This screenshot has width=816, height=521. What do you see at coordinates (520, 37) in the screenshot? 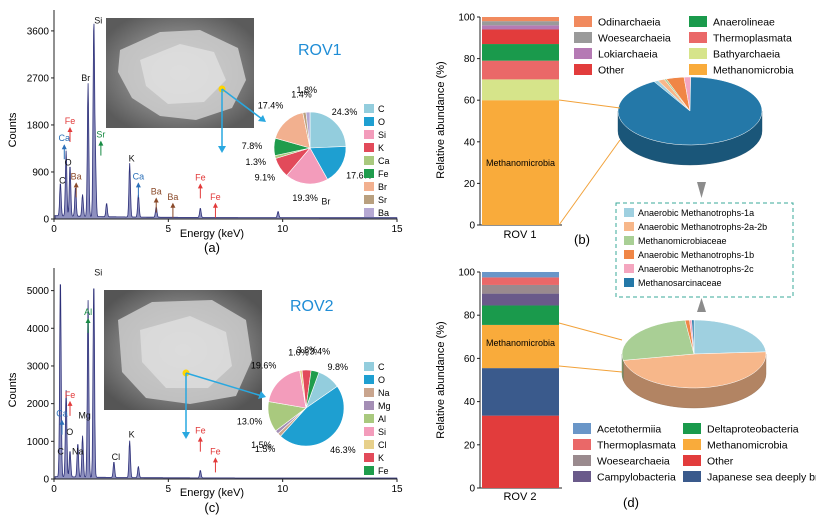
I see `bar-segment-other` at bounding box center [520, 37].